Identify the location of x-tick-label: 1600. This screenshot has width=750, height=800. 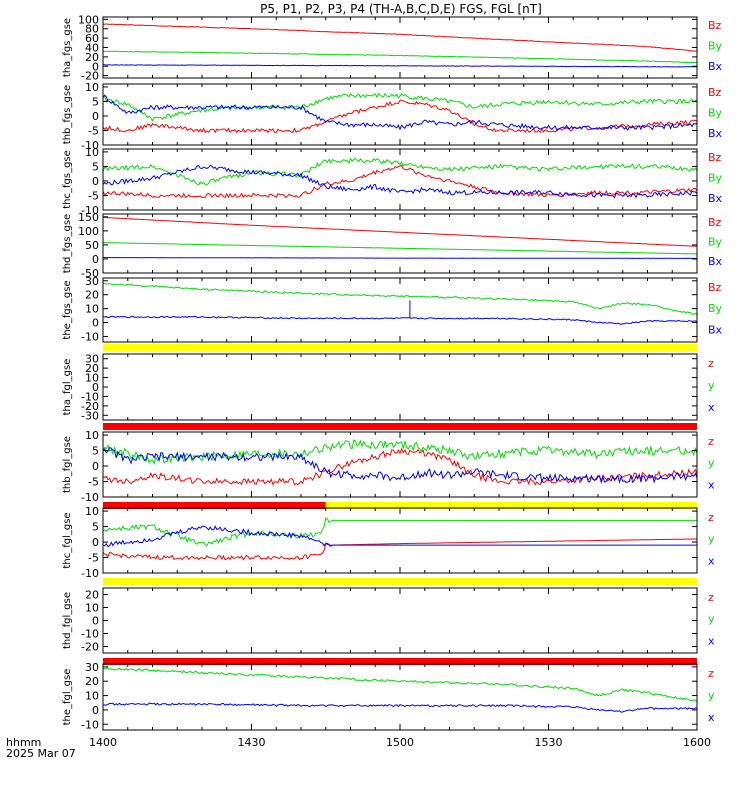
(697, 742).